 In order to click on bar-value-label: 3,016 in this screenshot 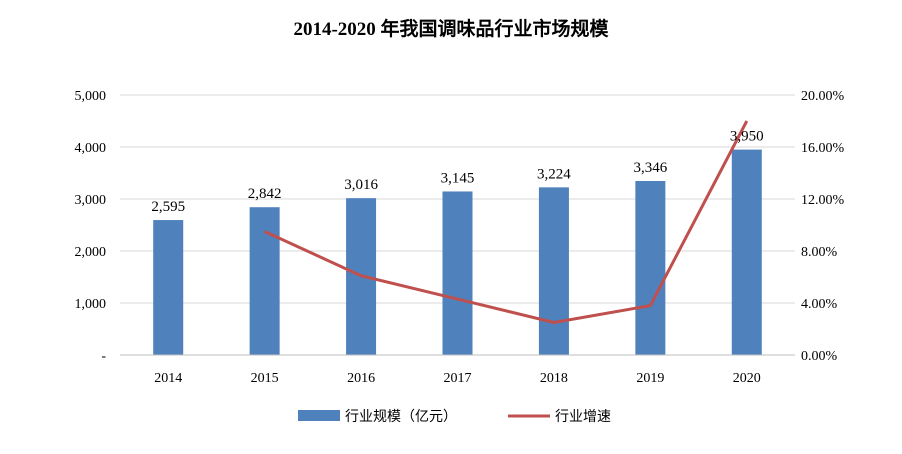, I will do `click(361, 185)`.